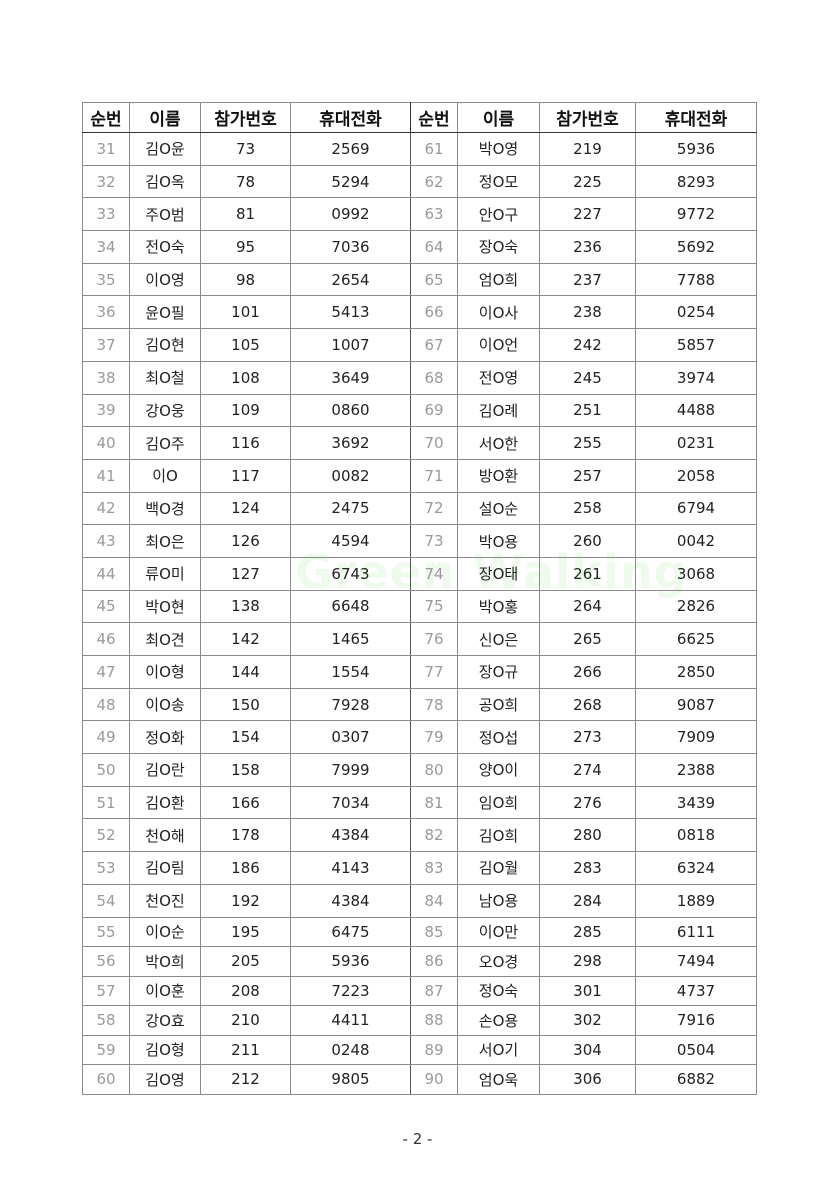 This screenshot has height=1181, width=835. What do you see at coordinates (498, 410) in the screenshot?
I see `cell-name: 김O례` at bounding box center [498, 410].